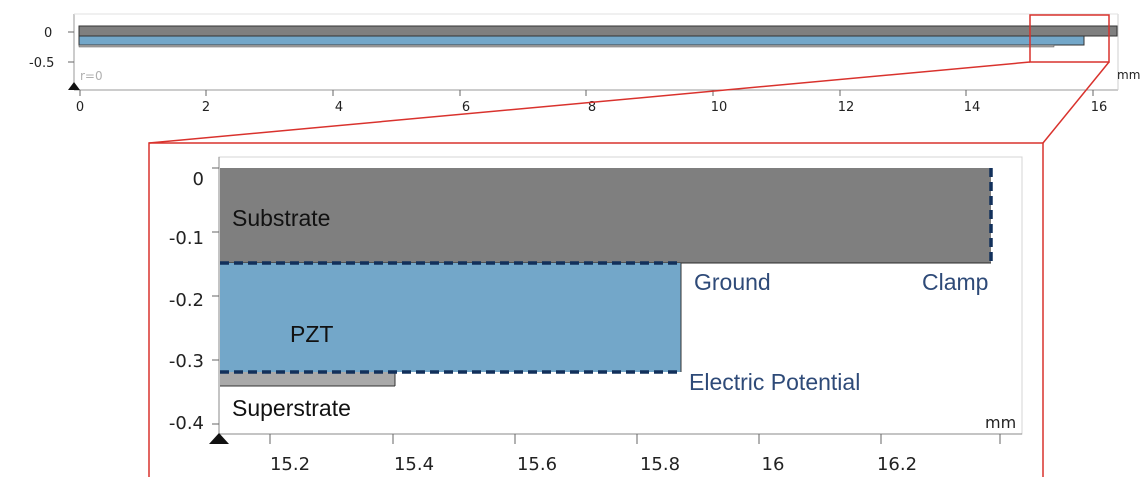  Describe the element at coordinates (972, 107) in the screenshot. I see `overview-x-tick-label: 14` at that location.